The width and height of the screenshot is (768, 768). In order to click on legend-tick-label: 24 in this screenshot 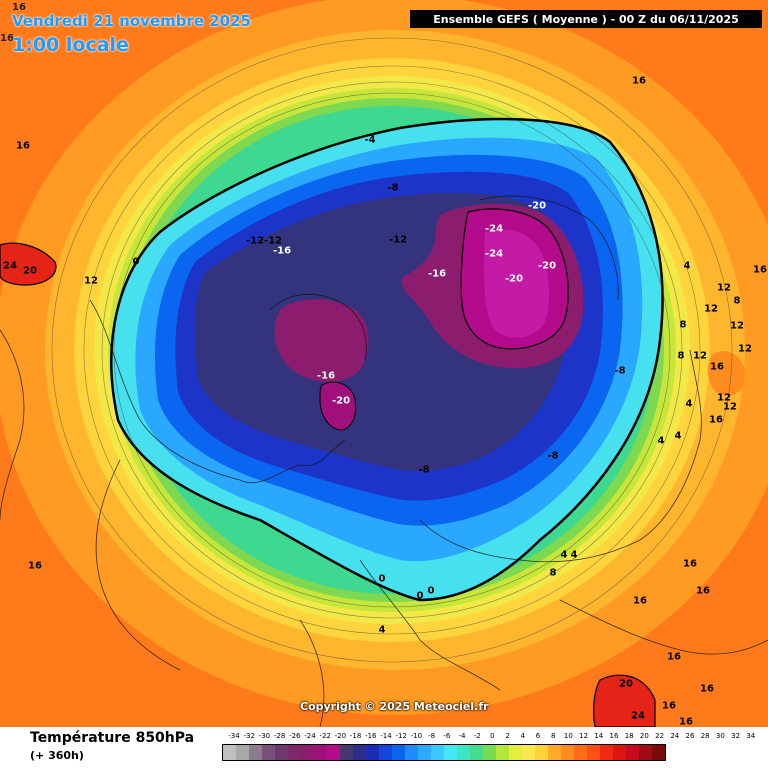, I will do `click(675, 736)`.